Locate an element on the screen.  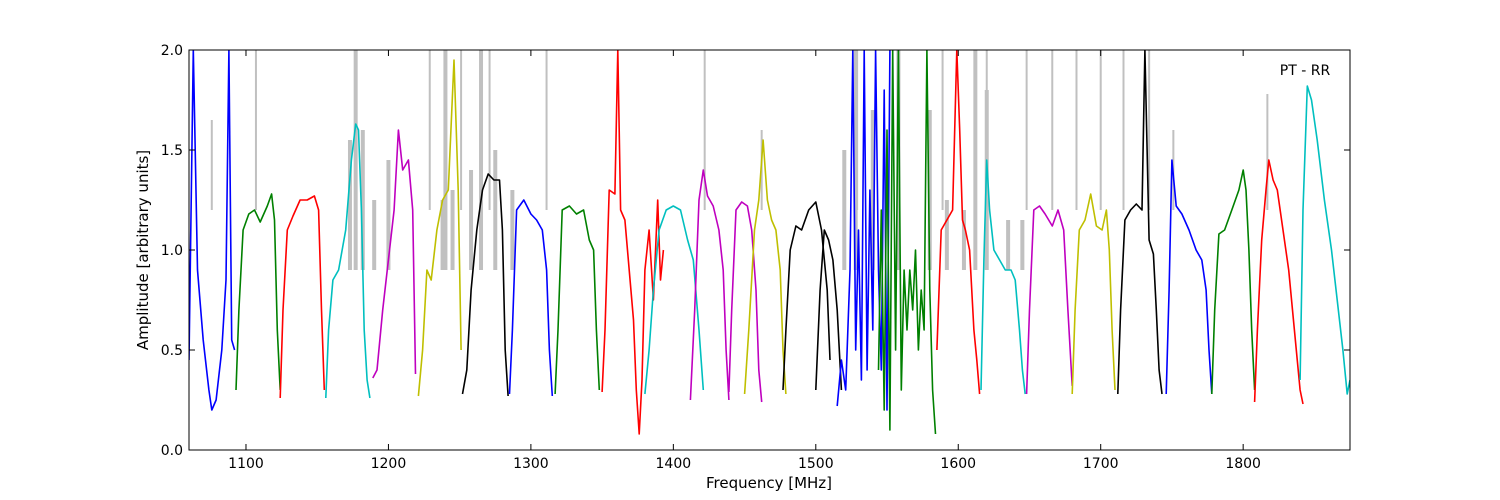
x-tick-label-7: 1800 is located at coordinates (1243, 464).